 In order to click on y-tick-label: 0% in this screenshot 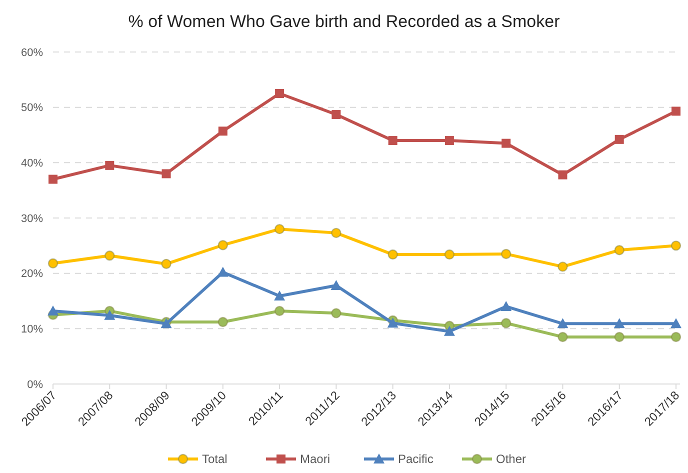, I will do `click(35, 384)`.